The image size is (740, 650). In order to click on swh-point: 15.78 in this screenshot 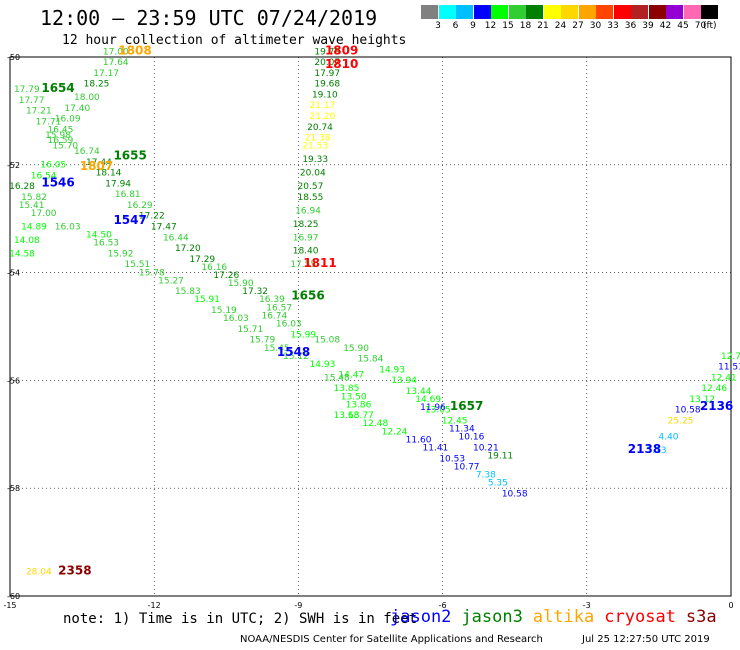, I will do `click(152, 273)`.